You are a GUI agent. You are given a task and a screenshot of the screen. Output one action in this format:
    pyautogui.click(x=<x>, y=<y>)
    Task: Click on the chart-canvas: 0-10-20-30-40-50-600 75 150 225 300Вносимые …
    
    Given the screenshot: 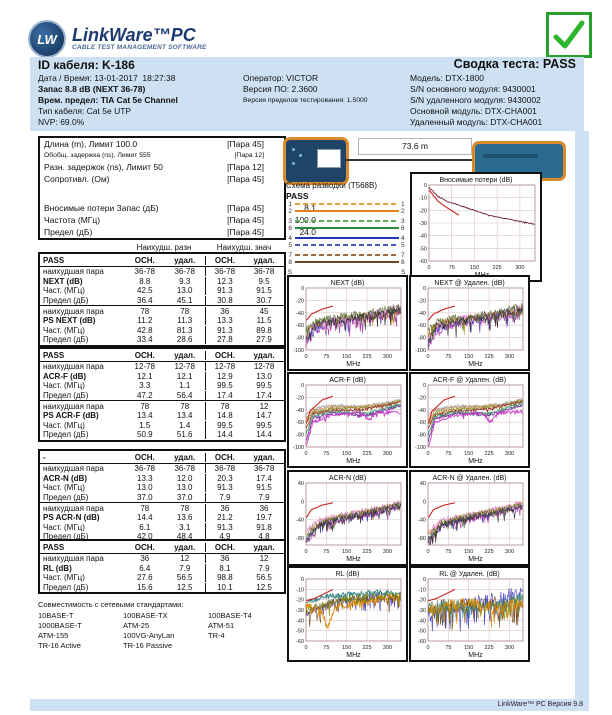 What is the action you would take?
    pyautogui.click(x=477, y=228)
    